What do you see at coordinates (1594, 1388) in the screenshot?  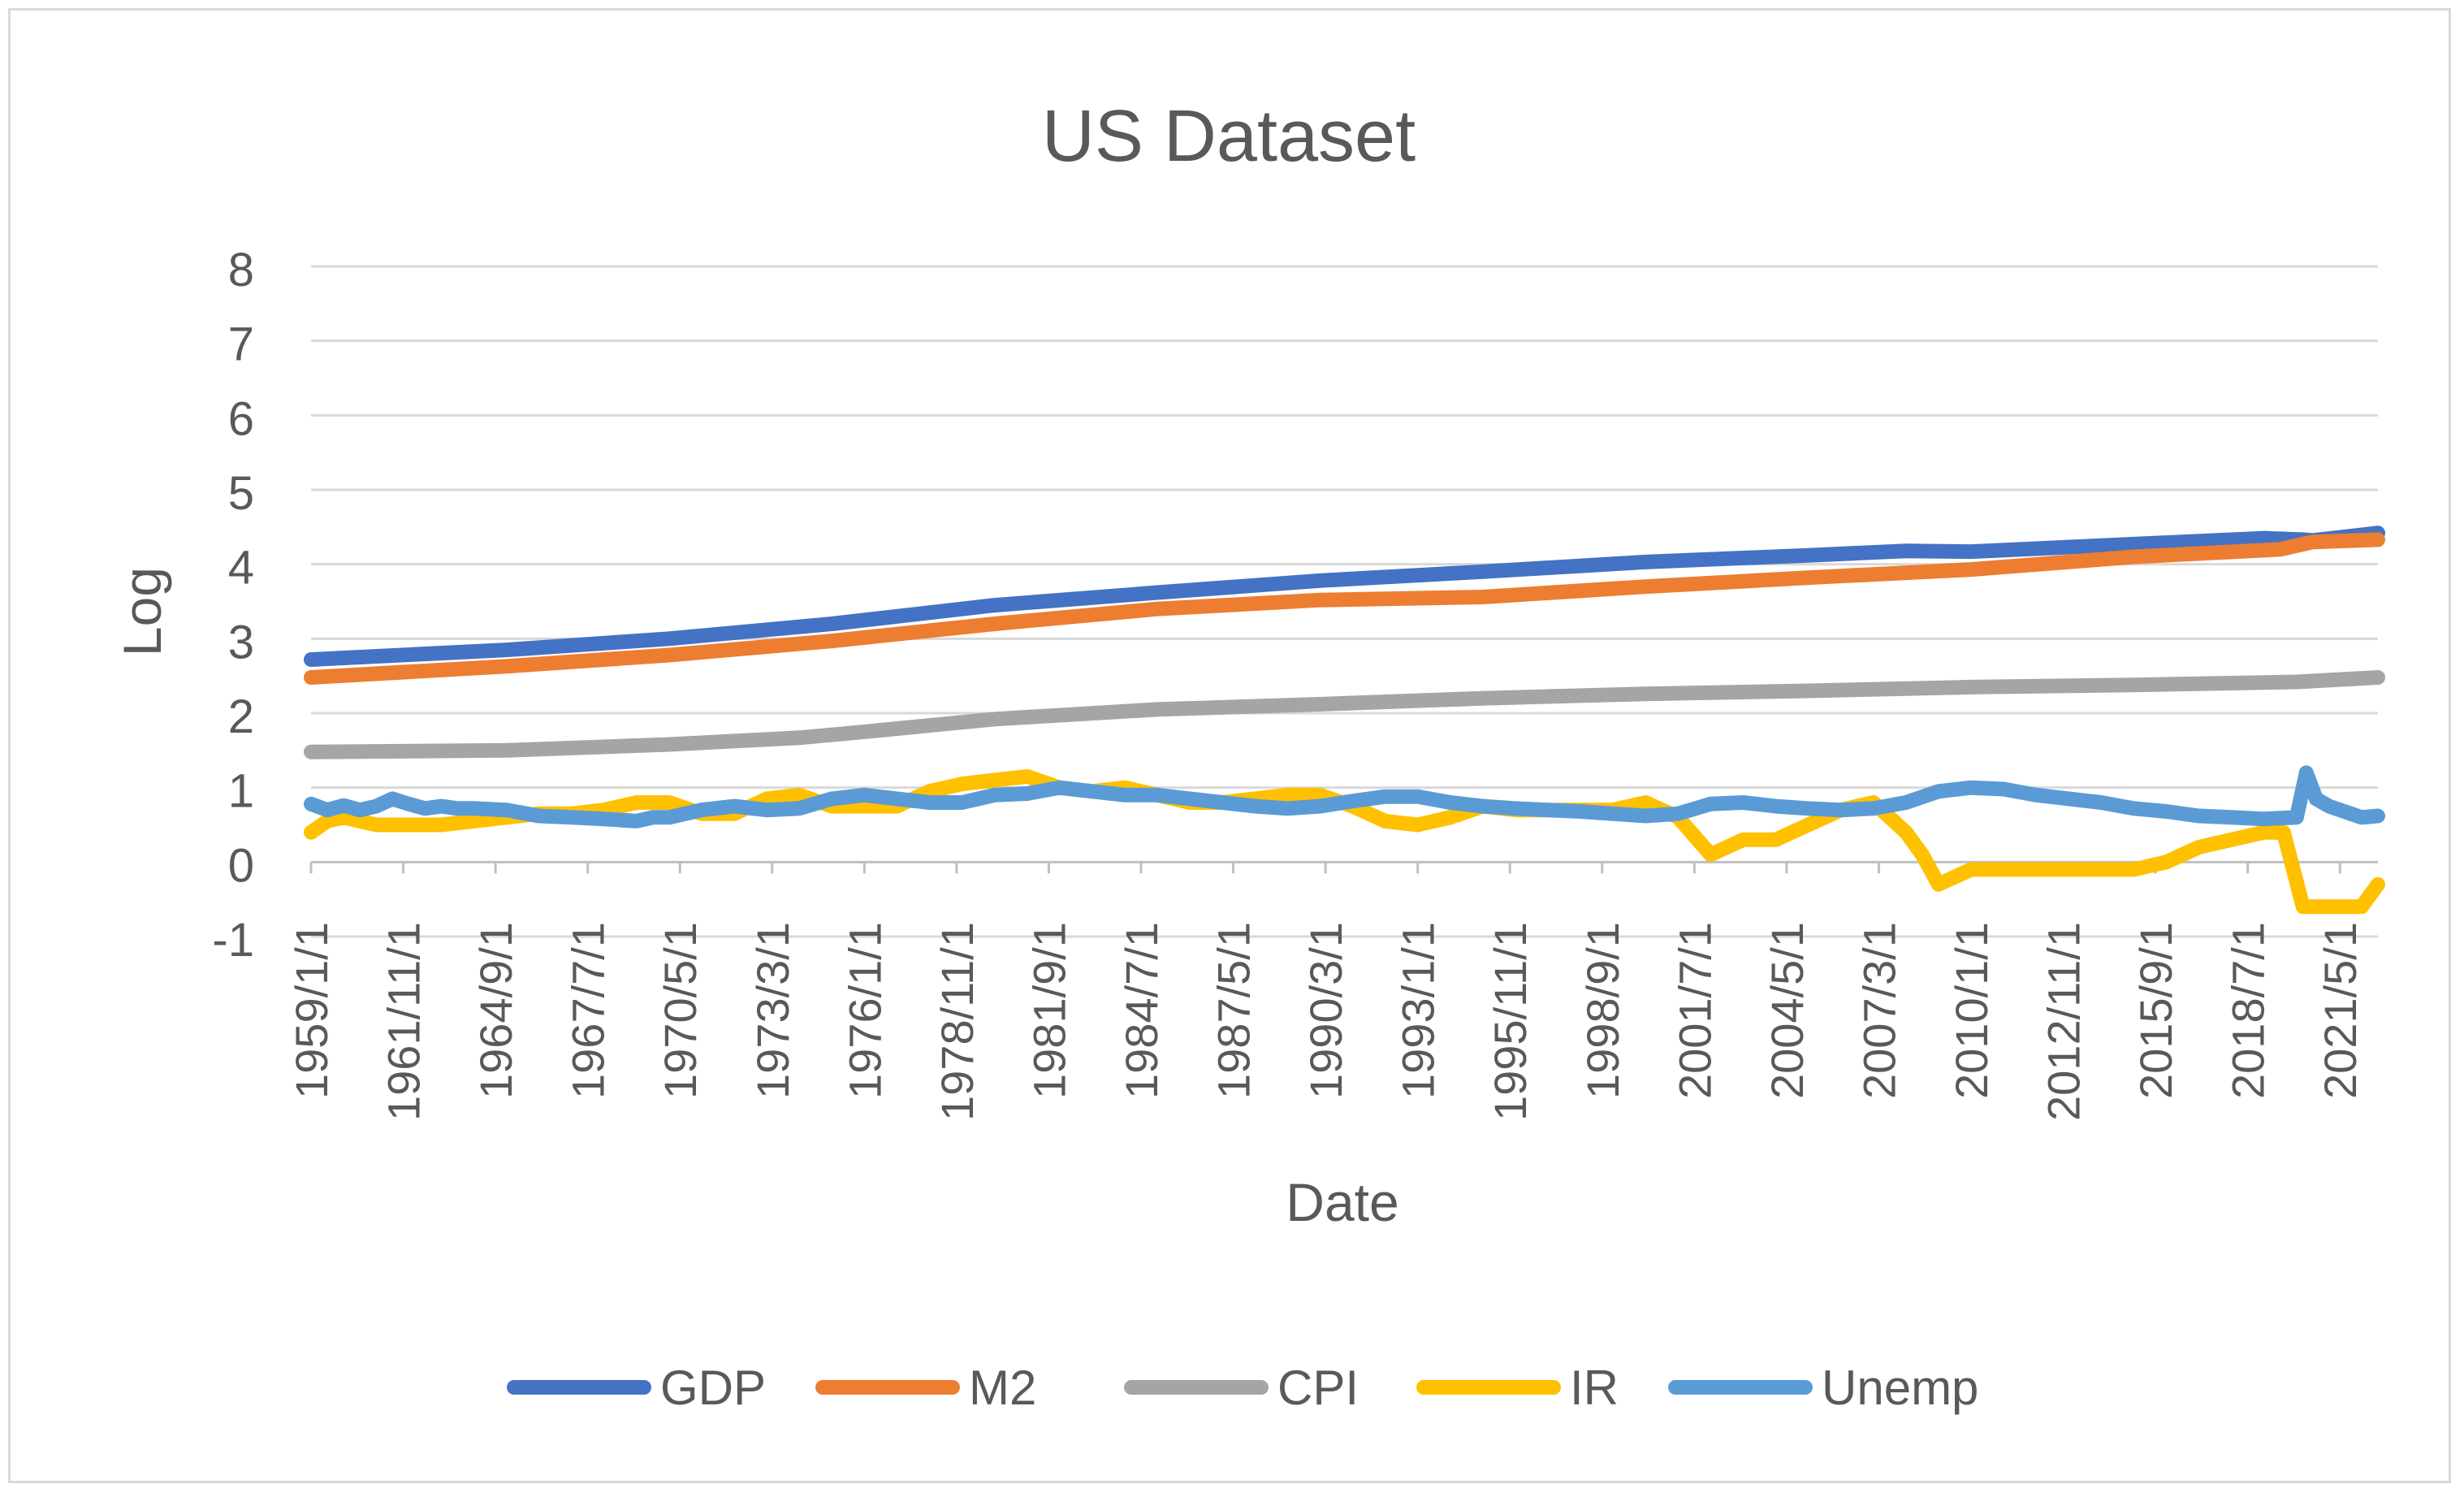 I see `legend-label: IR` at bounding box center [1594, 1388].